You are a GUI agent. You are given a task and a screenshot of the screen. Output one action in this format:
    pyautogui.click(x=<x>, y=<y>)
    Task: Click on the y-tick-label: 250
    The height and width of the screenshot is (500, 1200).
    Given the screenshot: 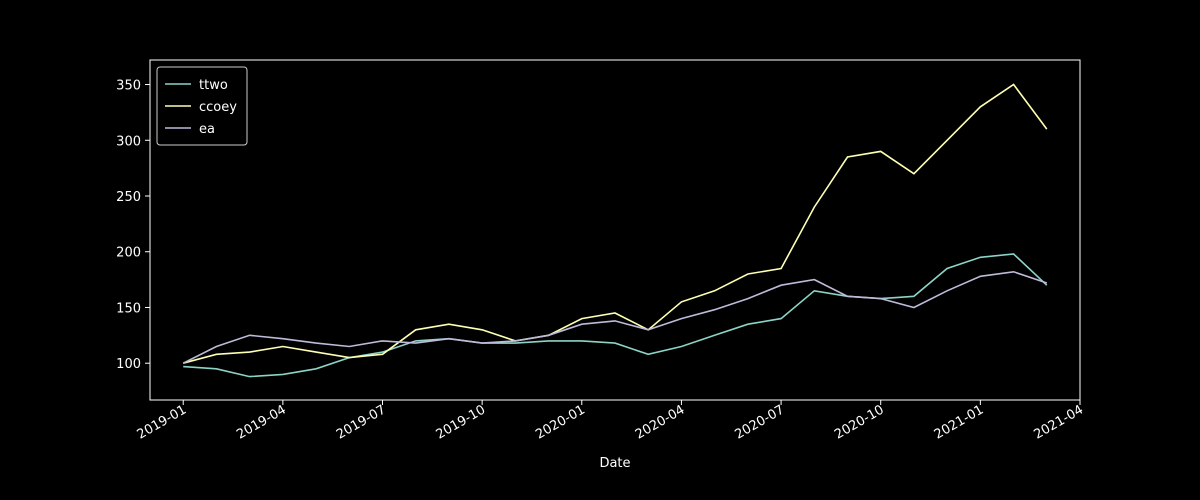 What is the action you would take?
    pyautogui.click(x=128, y=197)
    